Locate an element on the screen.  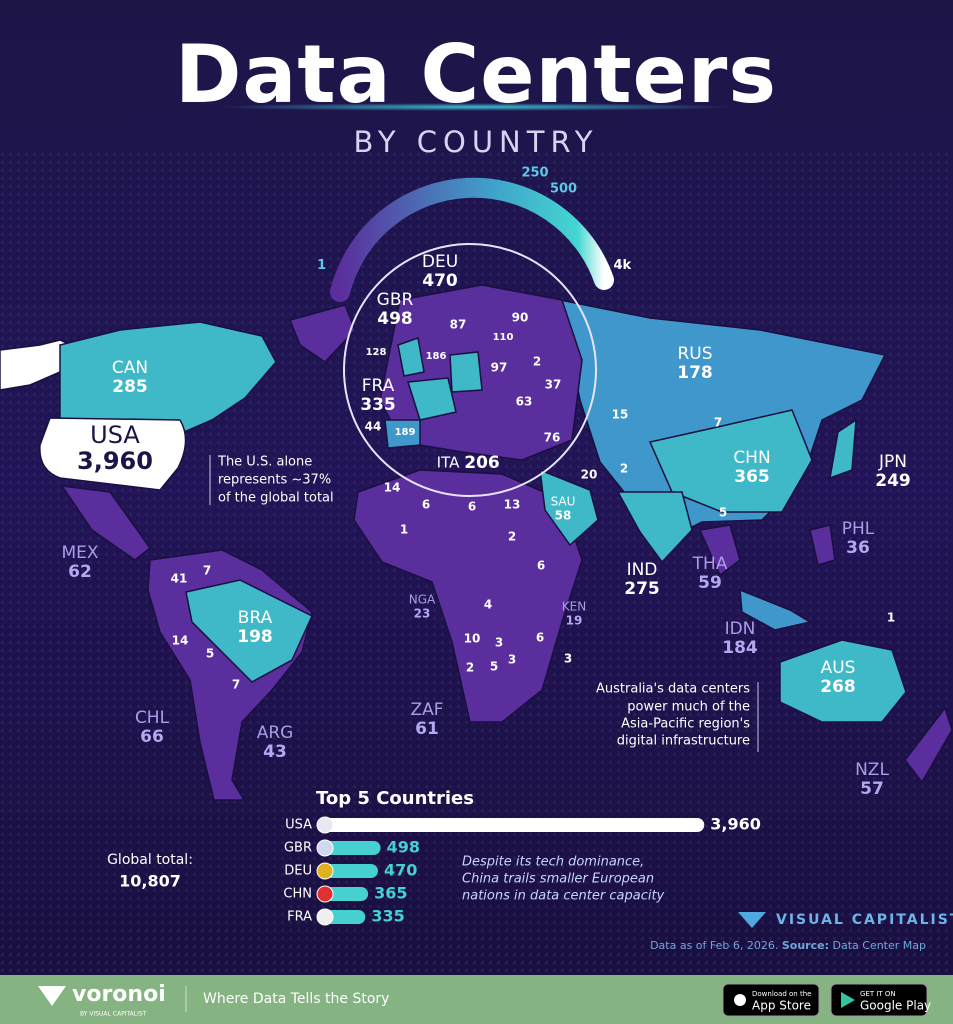
scale-tick-label: 1 is located at coordinates (321, 265).